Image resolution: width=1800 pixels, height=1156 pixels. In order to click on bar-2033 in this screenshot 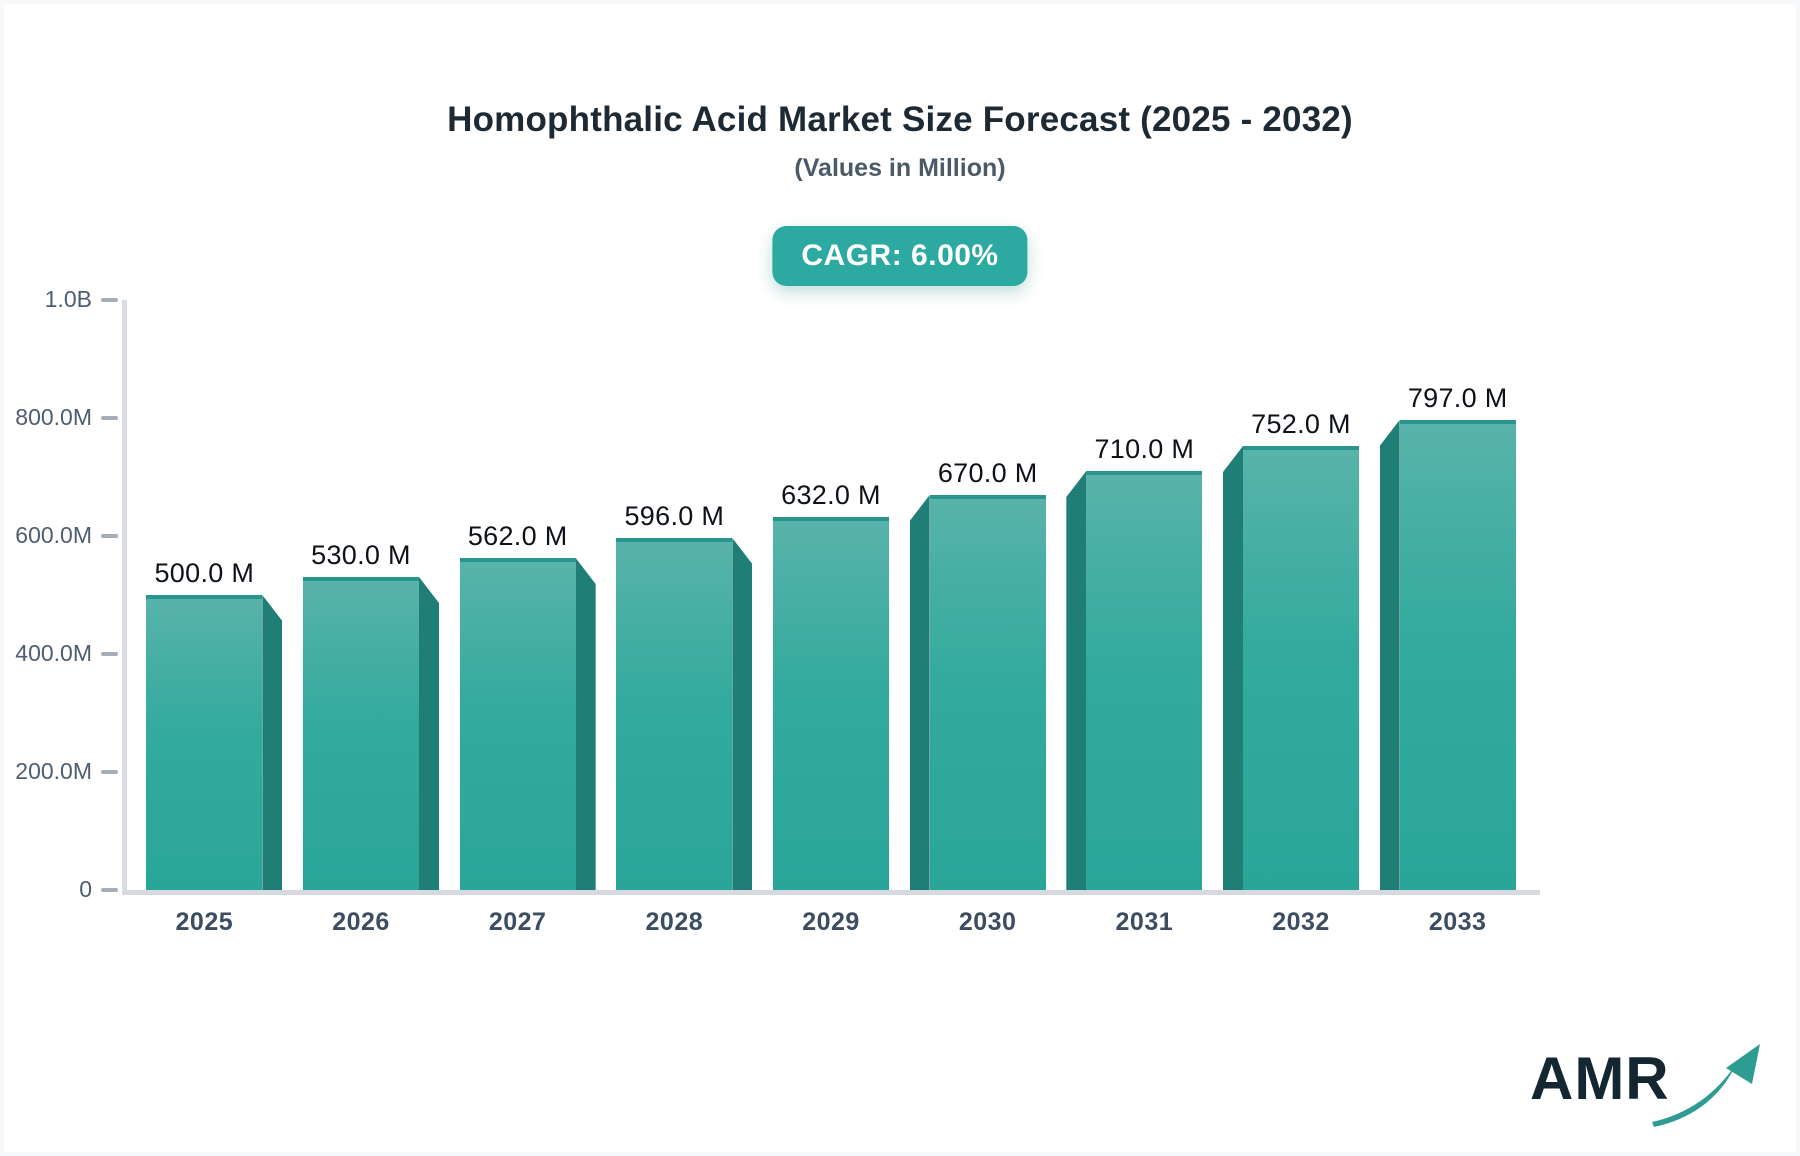, I will do `click(1457, 655)`.